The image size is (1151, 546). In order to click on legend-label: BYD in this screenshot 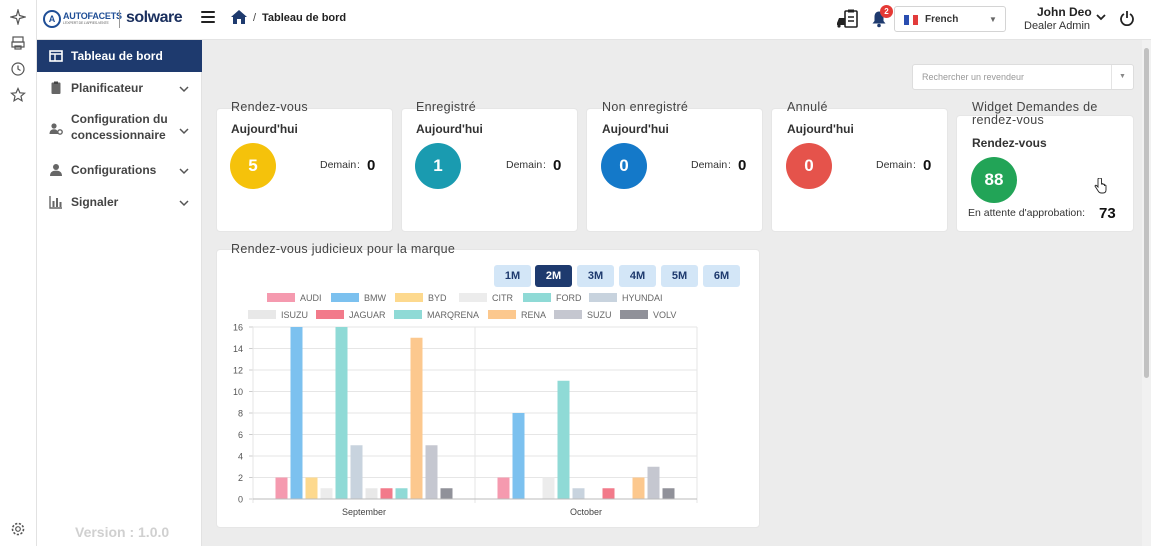, I will do `click(437, 298)`.